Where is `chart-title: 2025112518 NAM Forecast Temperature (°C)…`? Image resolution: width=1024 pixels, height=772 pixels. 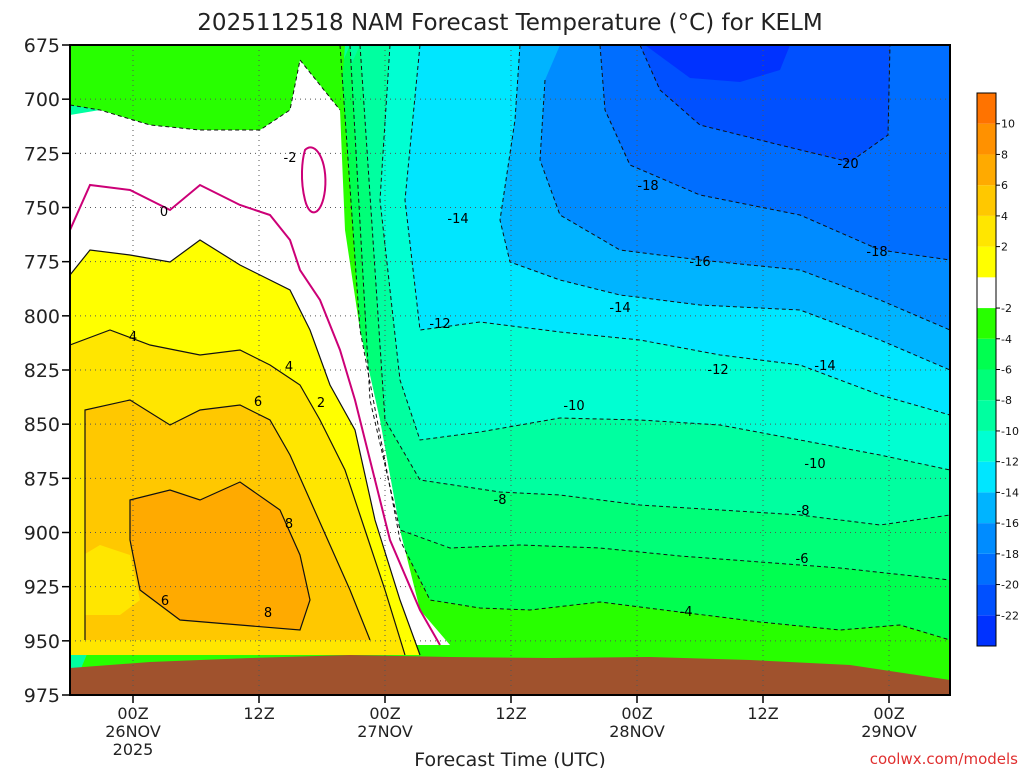
chart-title: 2025112518 NAM Forecast Temperature (°C)… is located at coordinates (509, 23).